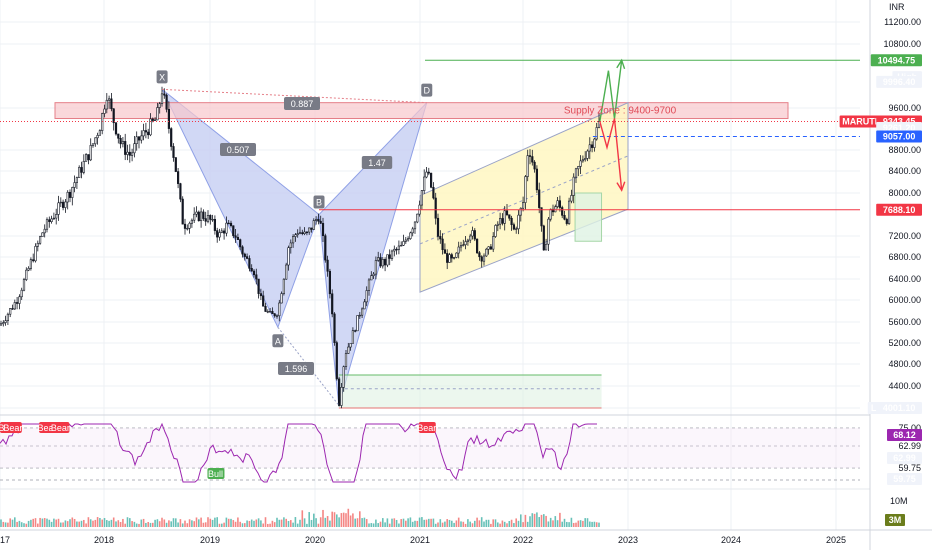 This screenshot has width=932, height=550. I want to click on rsi-tag: 68.12, so click(904, 435).